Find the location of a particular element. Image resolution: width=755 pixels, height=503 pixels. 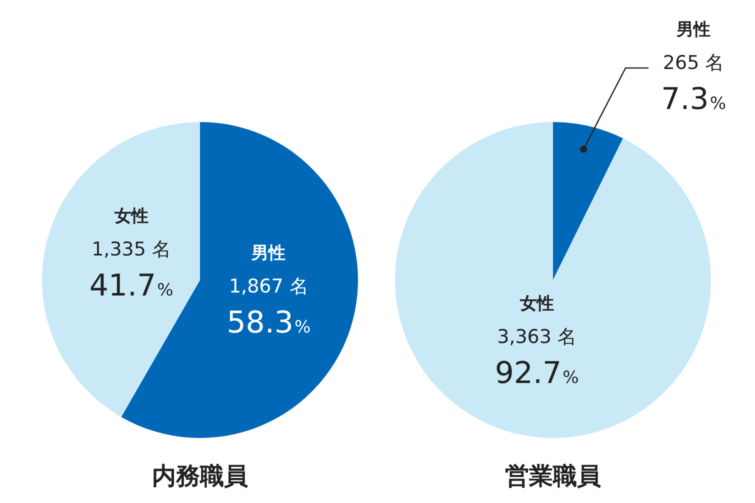

text: 92.7% is located at coordinates (536, 374).